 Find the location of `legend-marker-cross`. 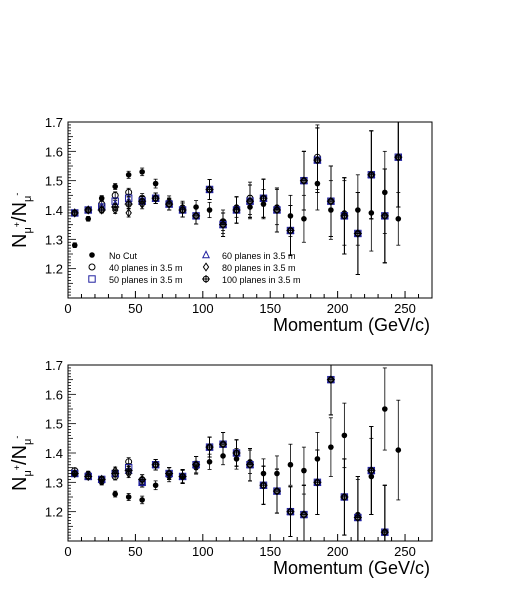

legend-marker-cross is located at coordinates (206, 279).